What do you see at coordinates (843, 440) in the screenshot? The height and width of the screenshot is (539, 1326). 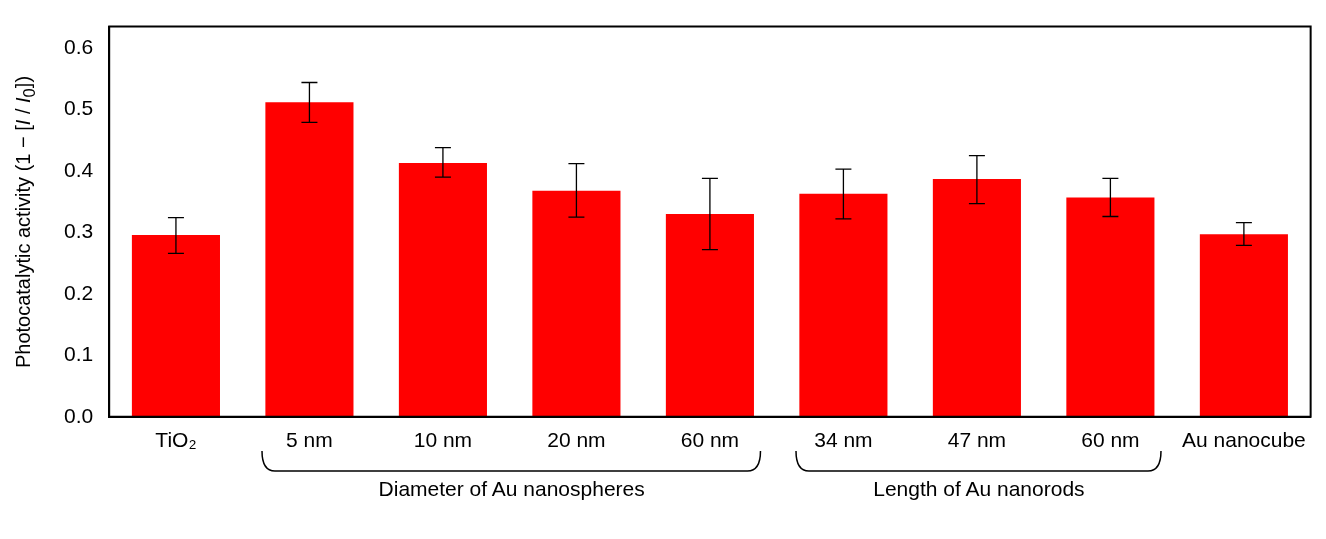 I see `x-tick-label: 34 nm` at bounding box center [843, 440].